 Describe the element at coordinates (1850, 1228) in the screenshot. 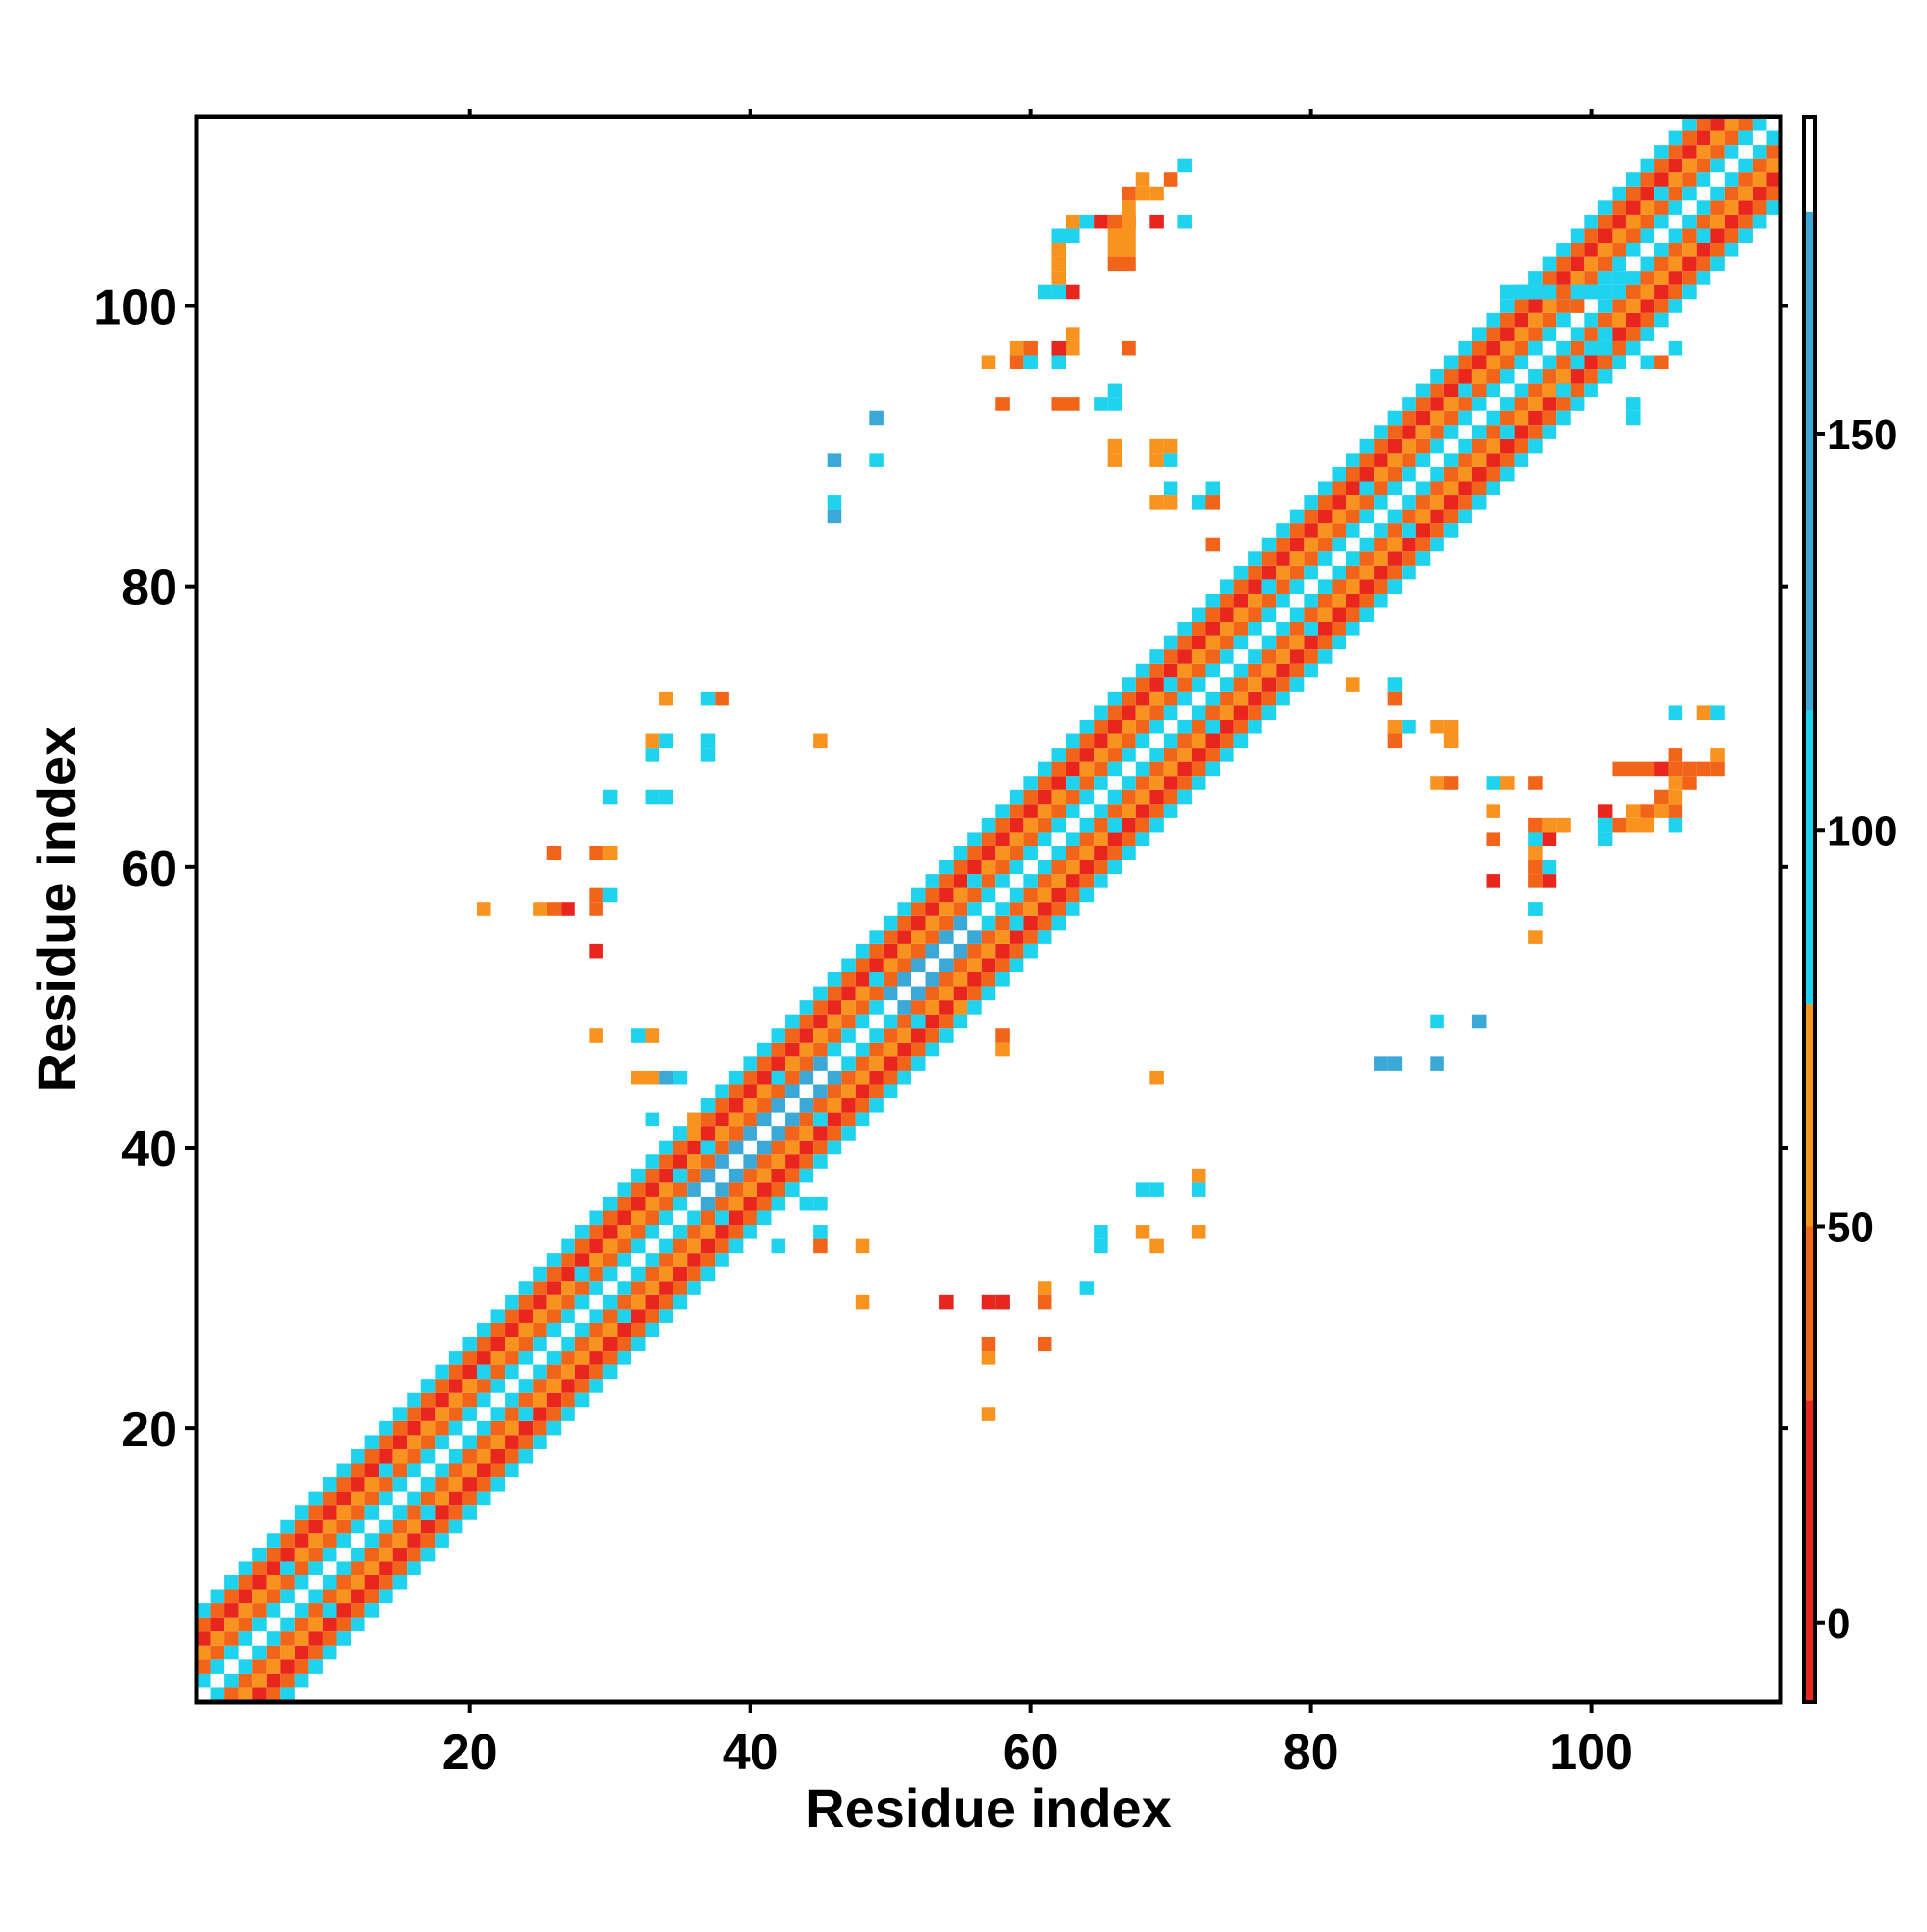

I see `colorbar-tick-label: 50` at that location.